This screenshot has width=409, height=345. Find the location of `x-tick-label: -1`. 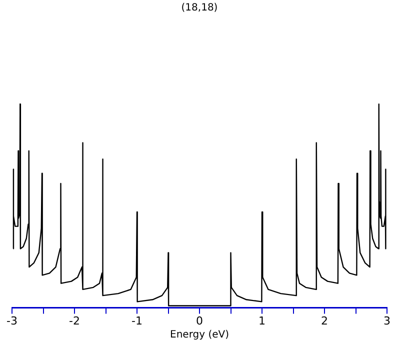

x-tick-label: -1 is located at coordinates (137, 321).